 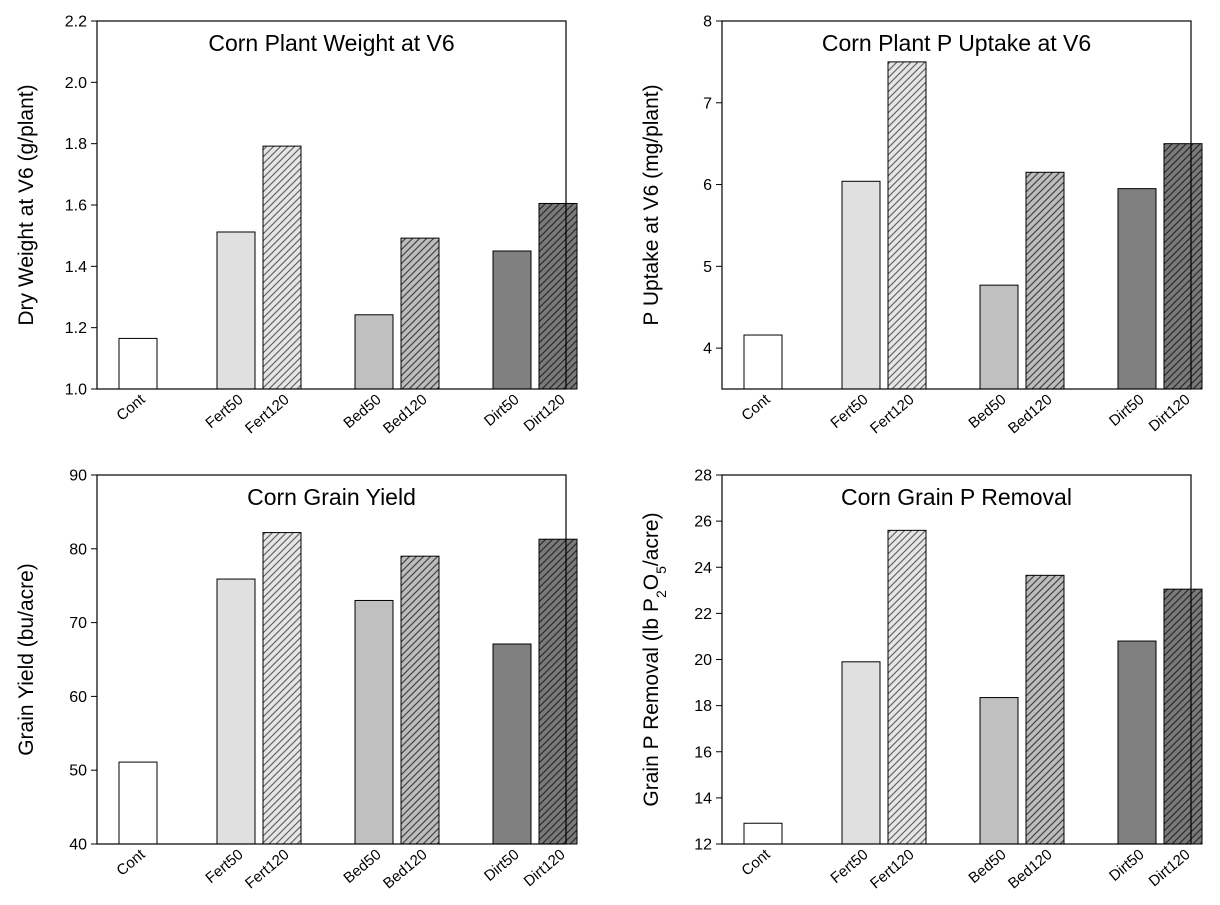 I want to click on y-tick-label: 60, so click(x=78, y=697).